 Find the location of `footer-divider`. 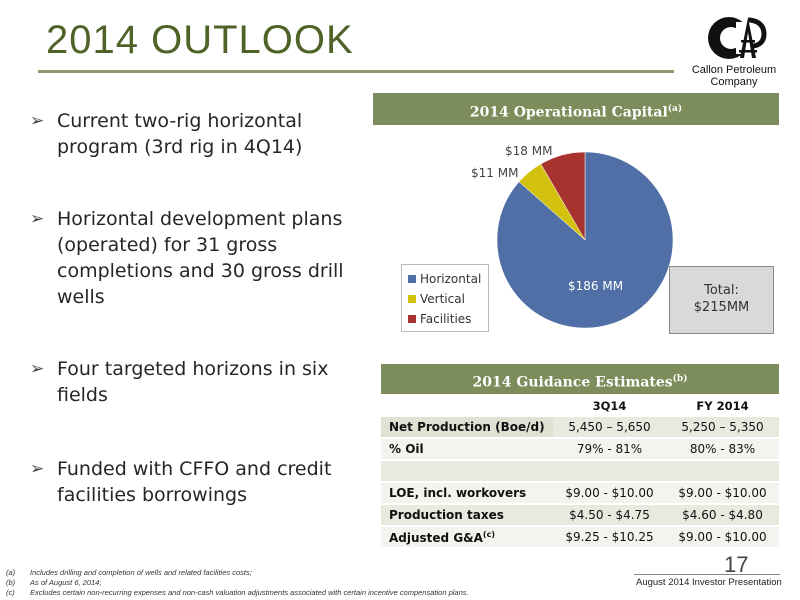

footer-divider is located at coordinates (707, 574).